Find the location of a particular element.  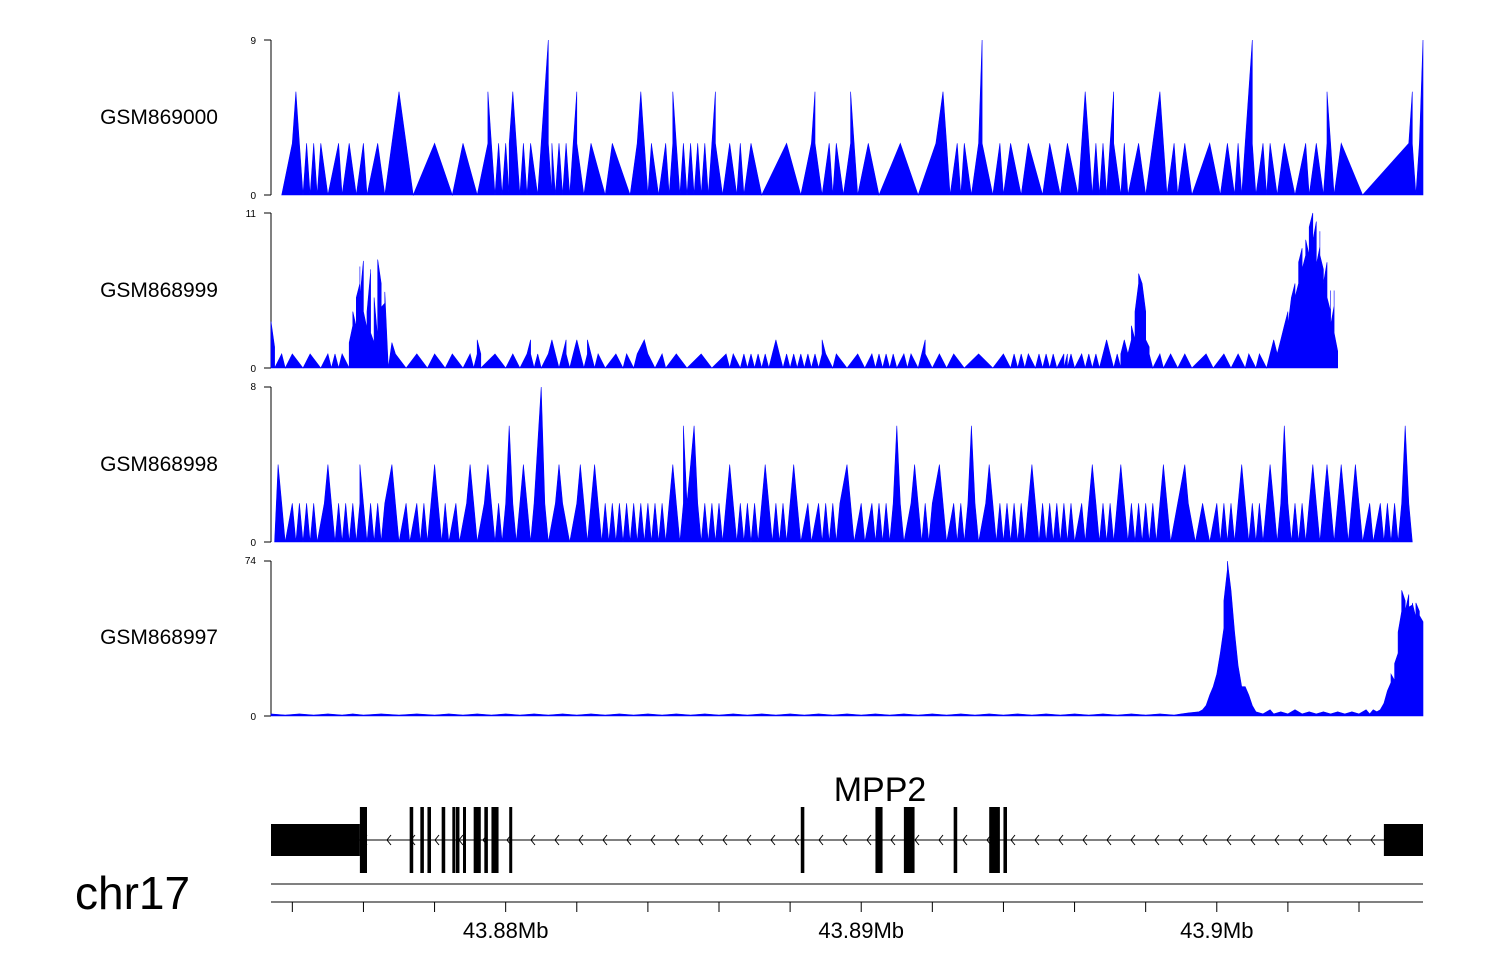

x-tick-label: 43.9Mb is located at coordinates (1216, 930).